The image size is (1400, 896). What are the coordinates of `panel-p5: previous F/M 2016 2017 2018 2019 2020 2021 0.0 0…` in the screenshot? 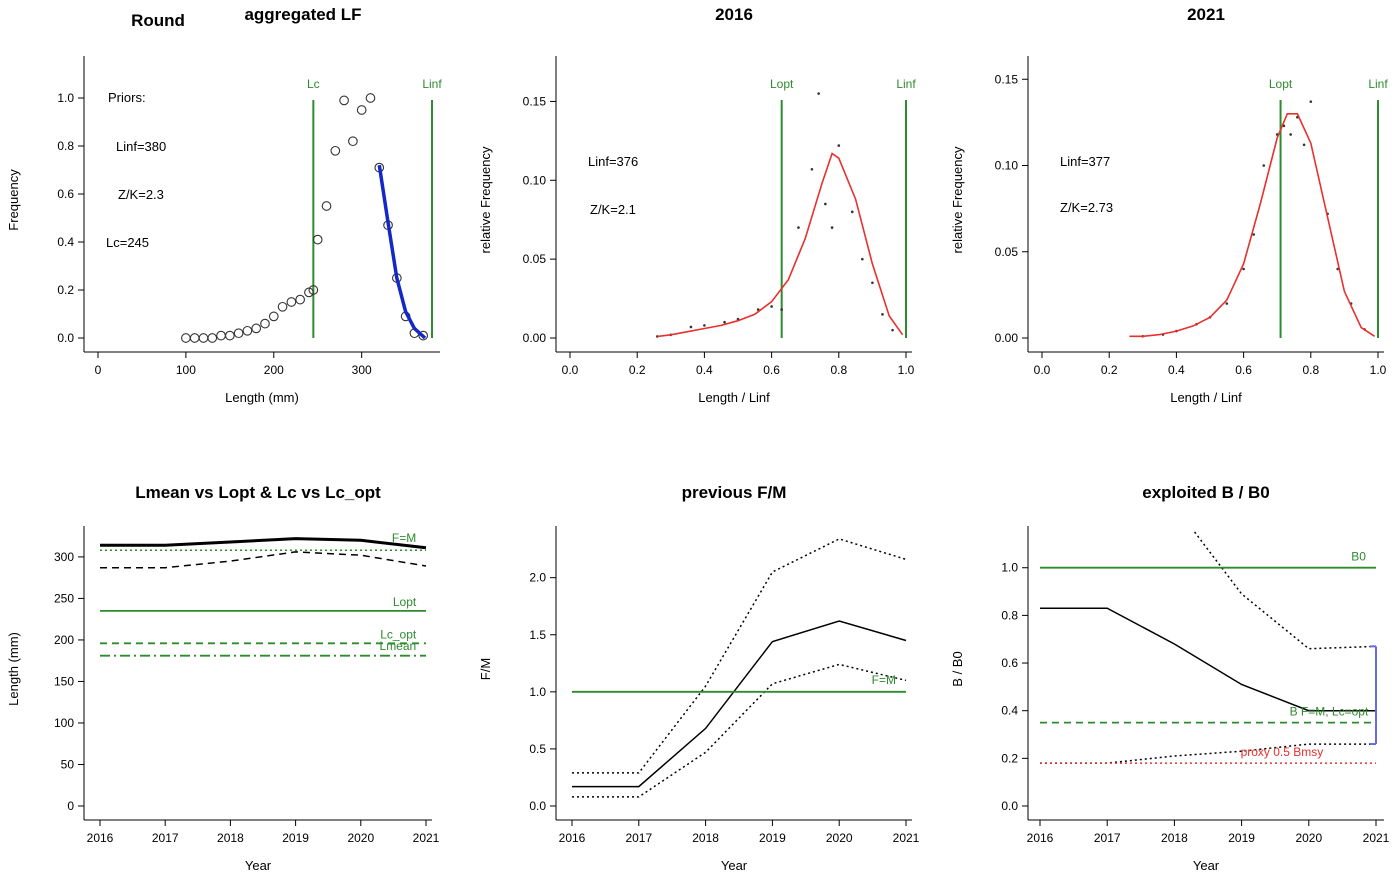 It's located at (699, 678).